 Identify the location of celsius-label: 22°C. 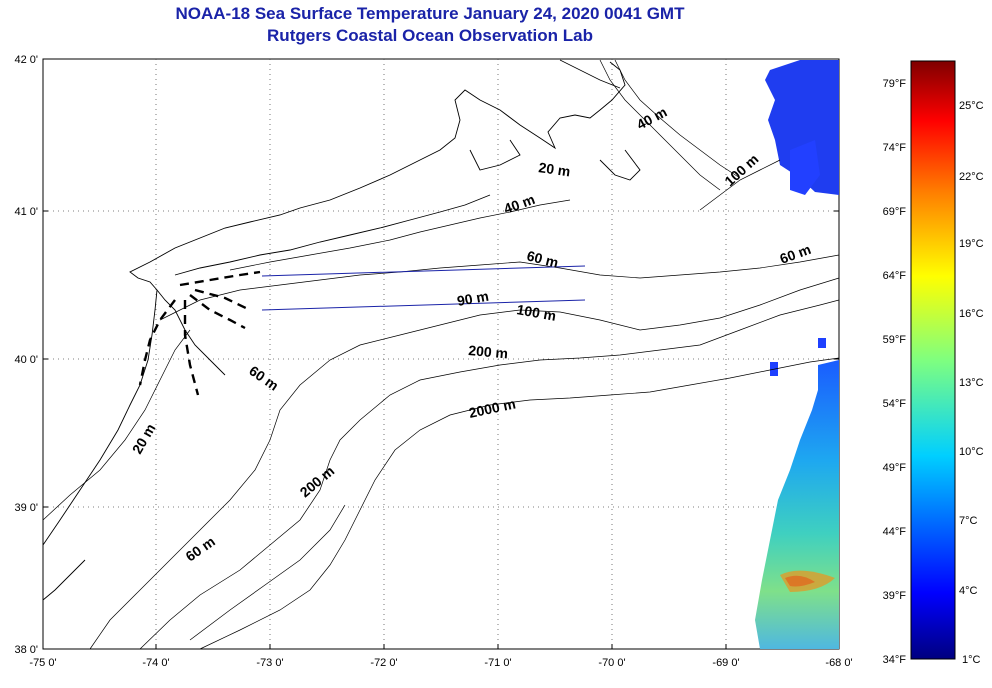
(971, 177).